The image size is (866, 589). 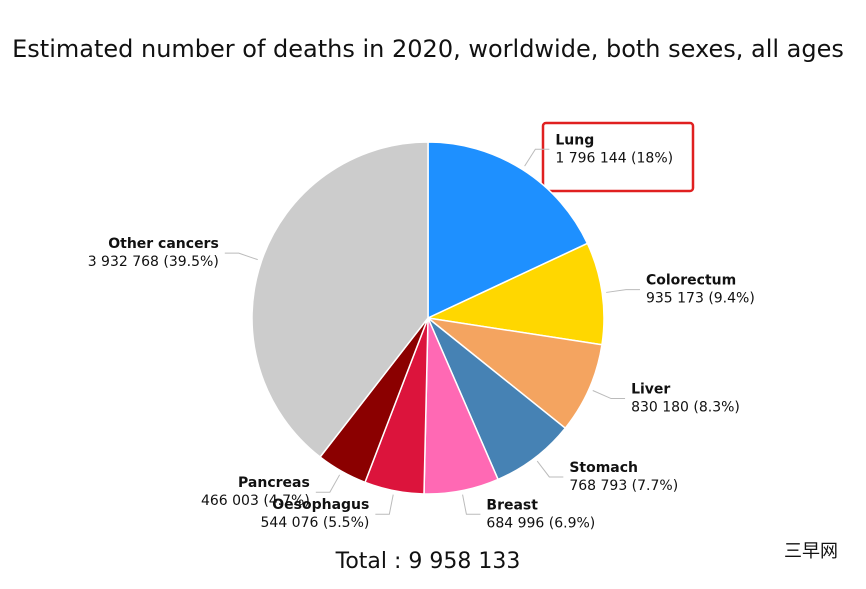 I want to click on total-label: Total : 9 958 133, so click(x=428, y=561).